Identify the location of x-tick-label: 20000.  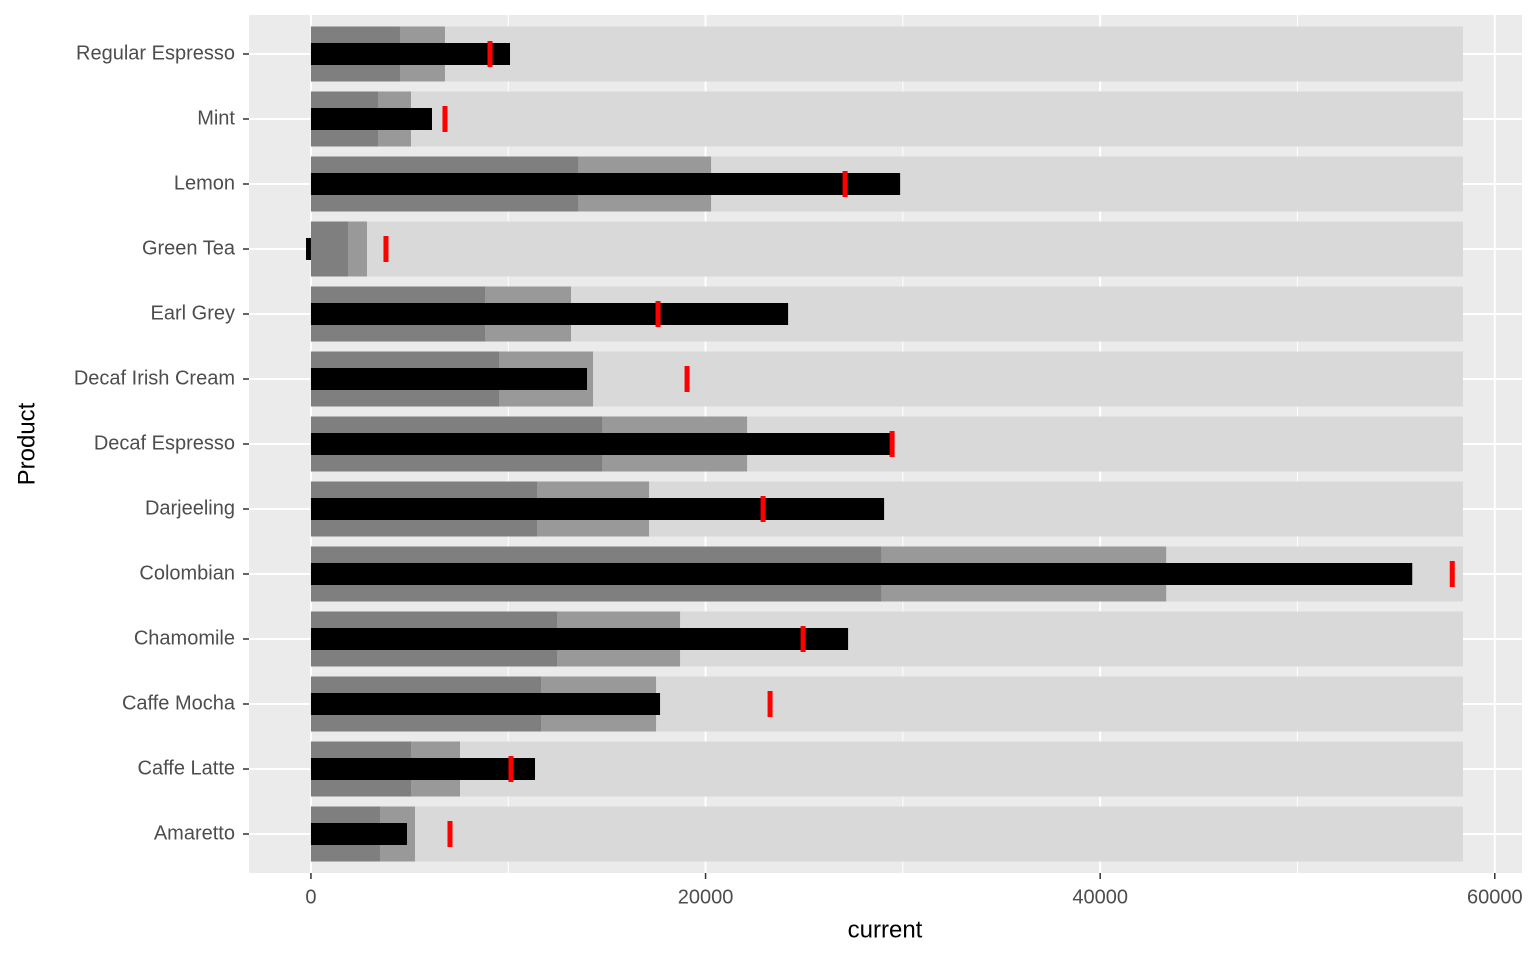
(706, 897).